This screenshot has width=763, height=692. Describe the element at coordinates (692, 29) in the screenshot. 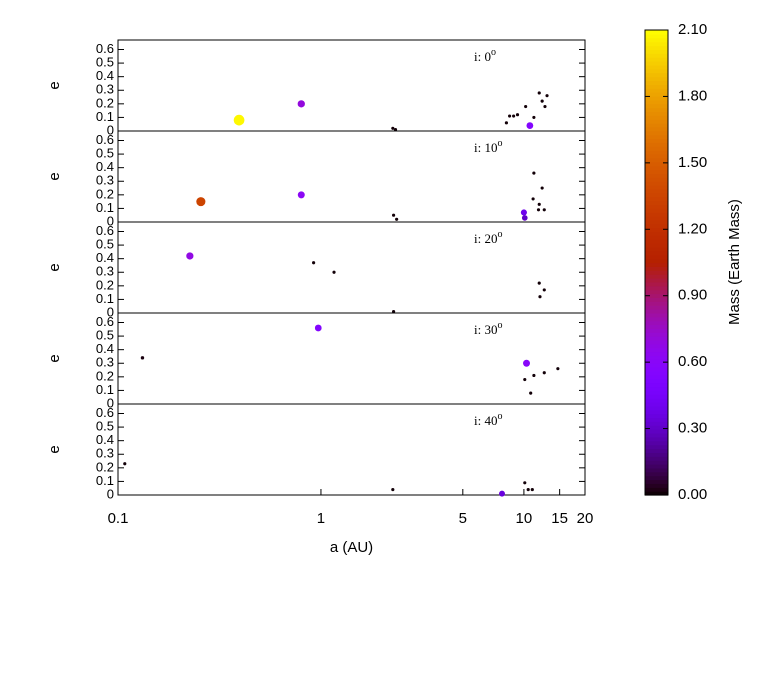

I see `colorbar-tick-label: 2.10` at that location.